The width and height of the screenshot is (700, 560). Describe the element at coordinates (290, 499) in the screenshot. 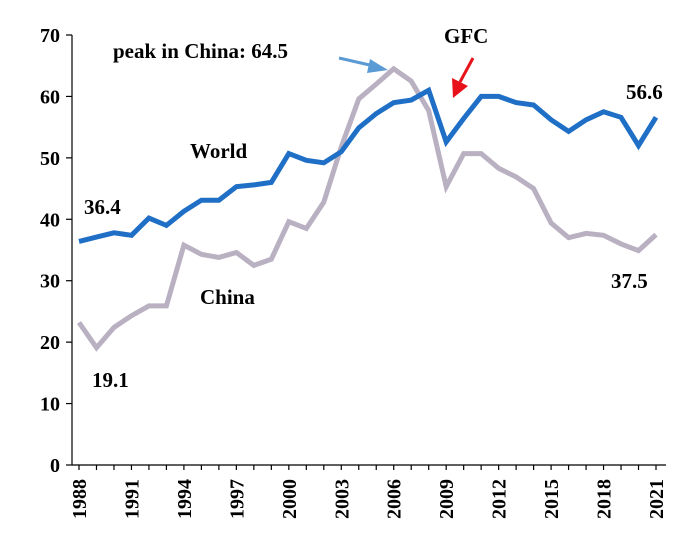

I see `x-tick-label: 2000` at that location.